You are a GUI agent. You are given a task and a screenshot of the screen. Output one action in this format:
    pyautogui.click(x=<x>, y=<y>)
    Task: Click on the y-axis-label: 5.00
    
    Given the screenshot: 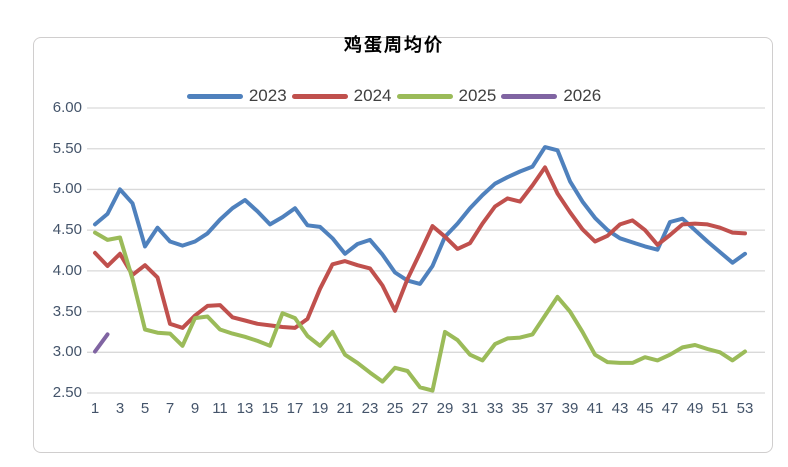 What is the action you would take?
    pyautogui.click(x=67, y=189)
    